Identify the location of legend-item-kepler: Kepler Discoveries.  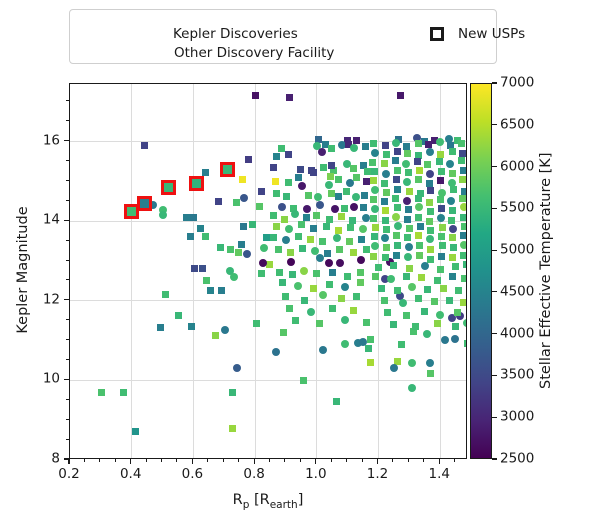
(224, 34).